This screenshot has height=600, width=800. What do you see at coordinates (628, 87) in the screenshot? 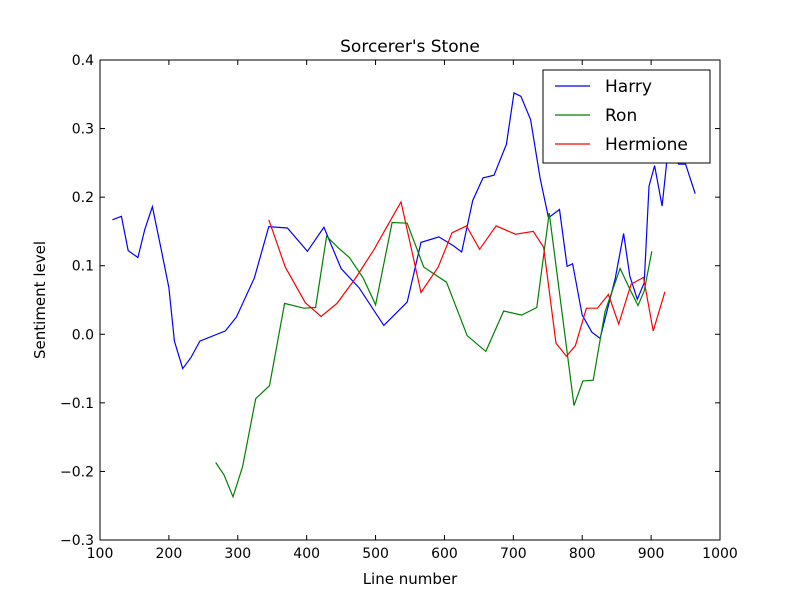
I see `legend-label-harry: Harry` at bounding box center [628, 87].